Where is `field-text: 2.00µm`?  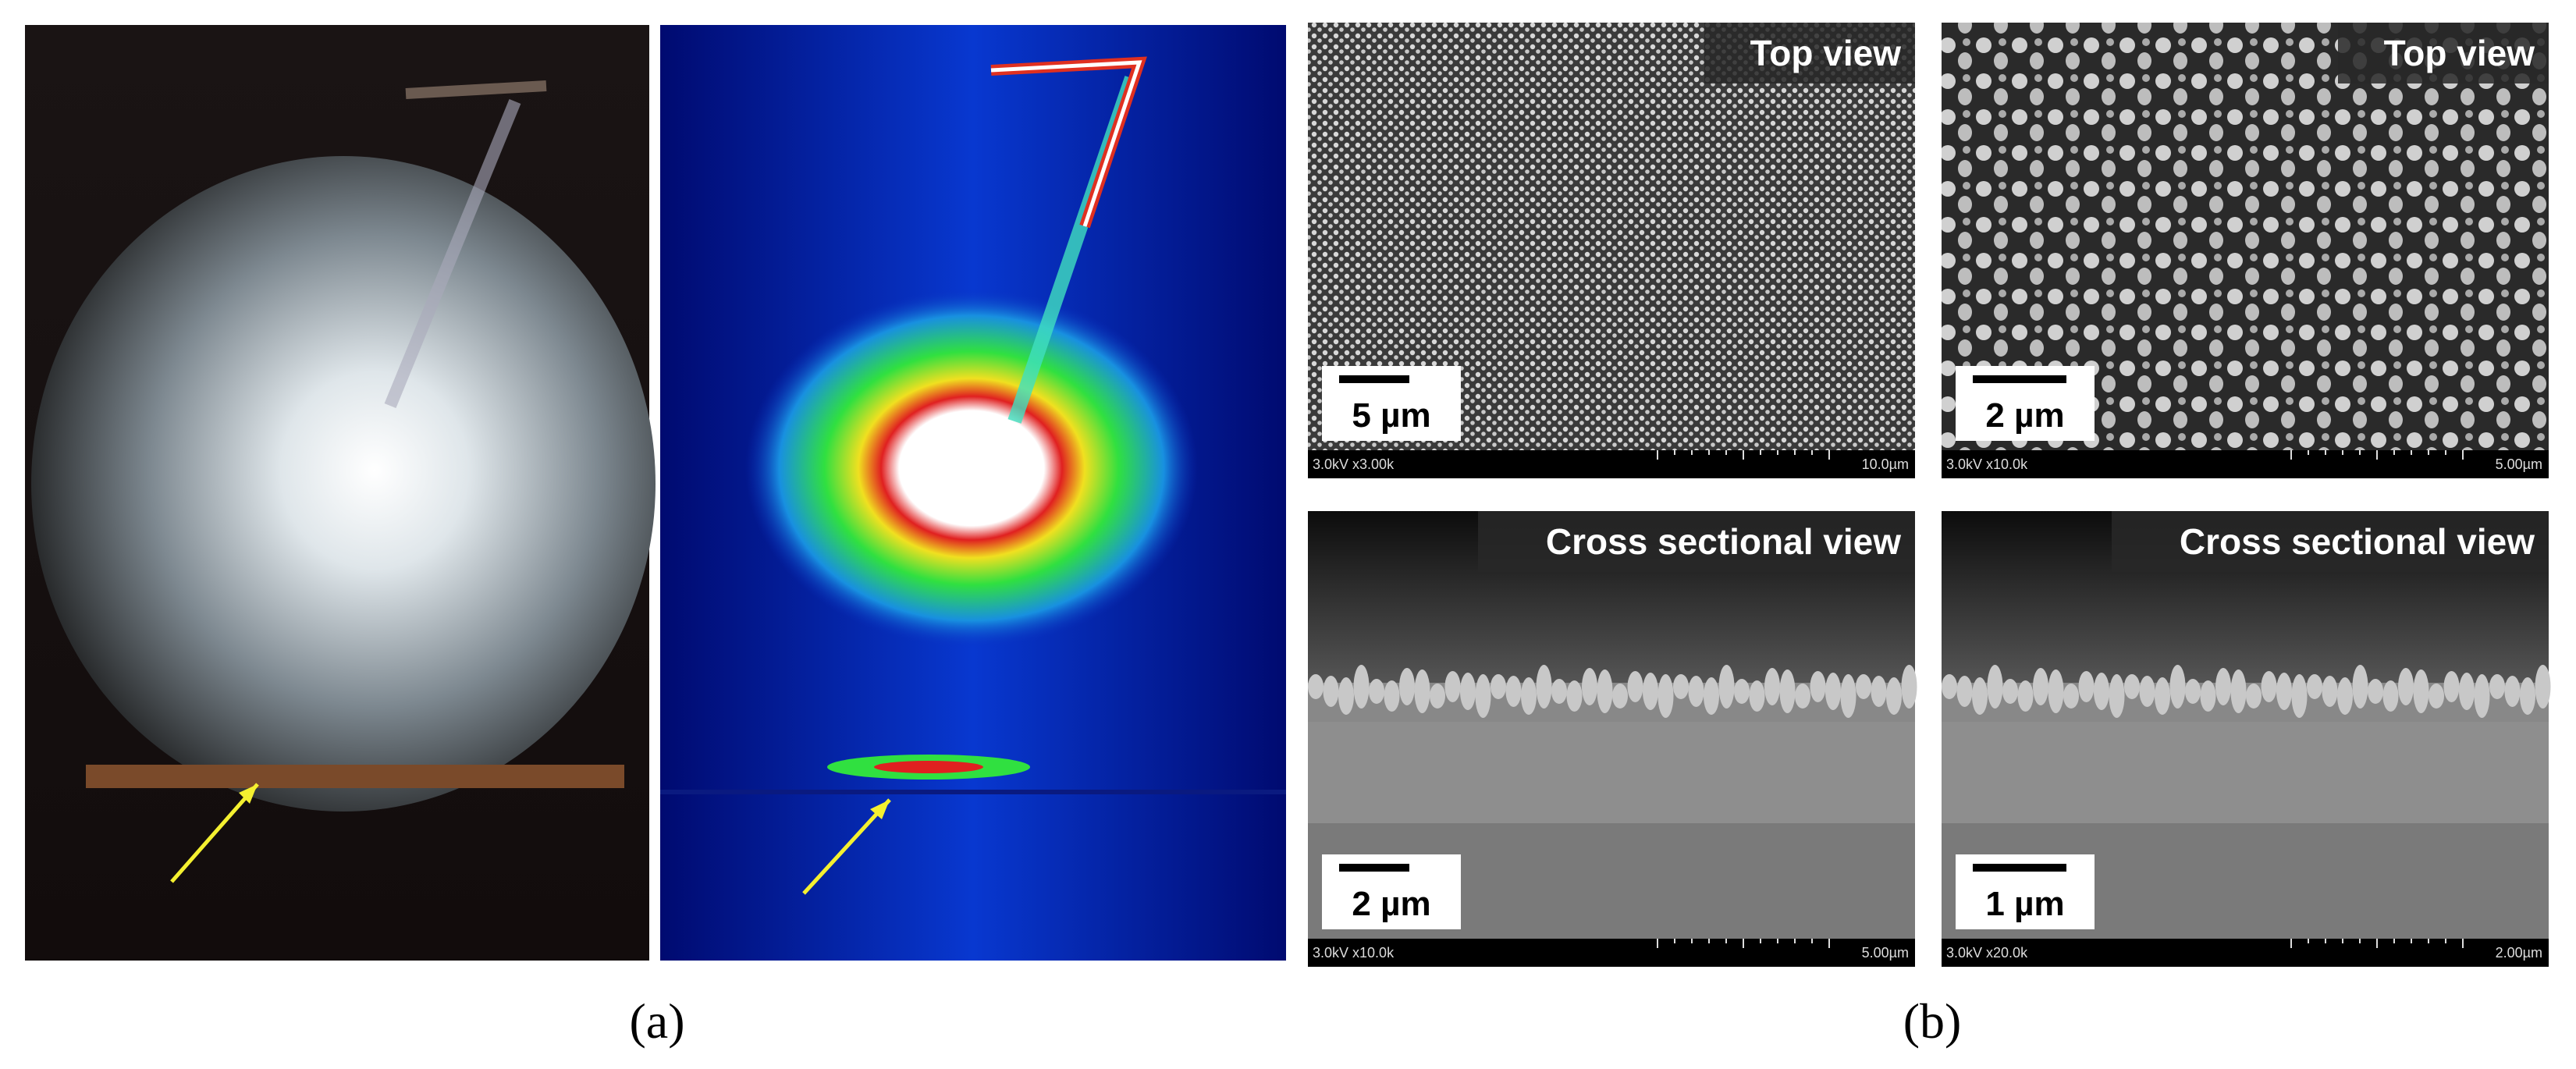
field-text: 2.00µm is located at coordinates (2519, 953).